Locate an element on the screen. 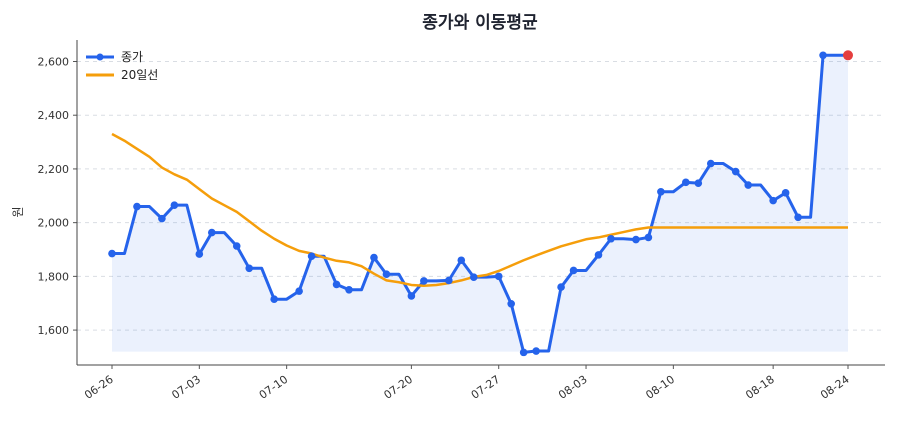  x-tick-label: 07-20 is located at coordinates (398, 387).